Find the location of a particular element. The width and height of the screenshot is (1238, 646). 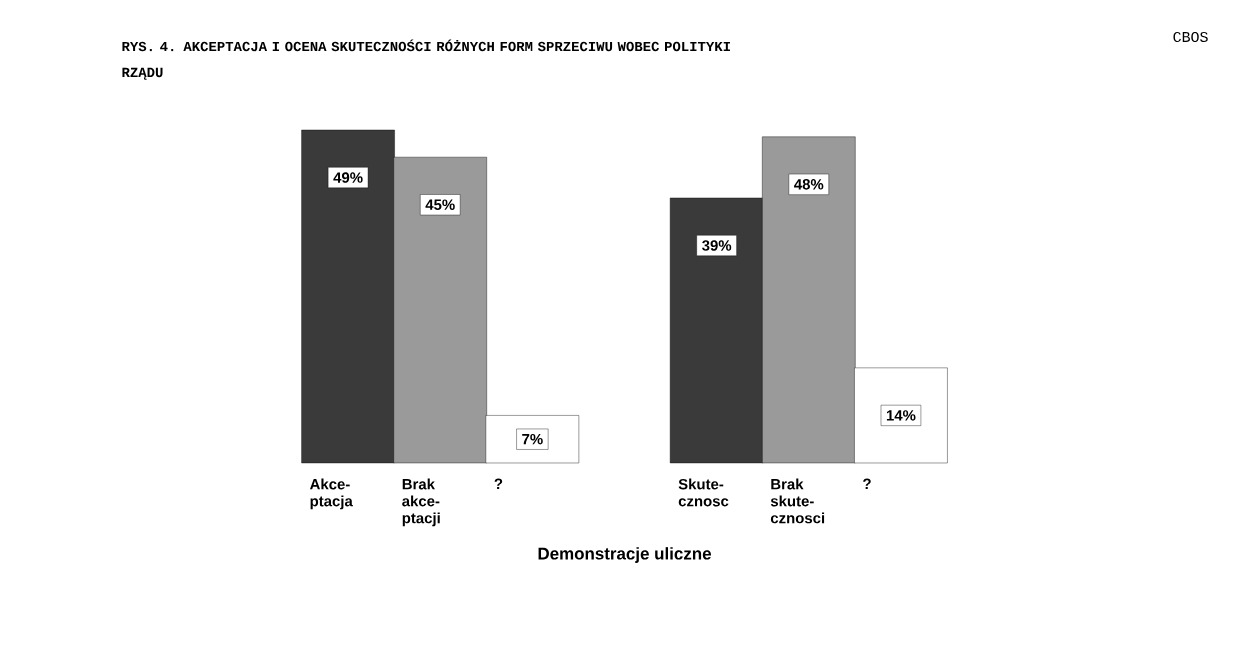

x-tick-label: Skute- cznosc is located at coordinates (703, 492).